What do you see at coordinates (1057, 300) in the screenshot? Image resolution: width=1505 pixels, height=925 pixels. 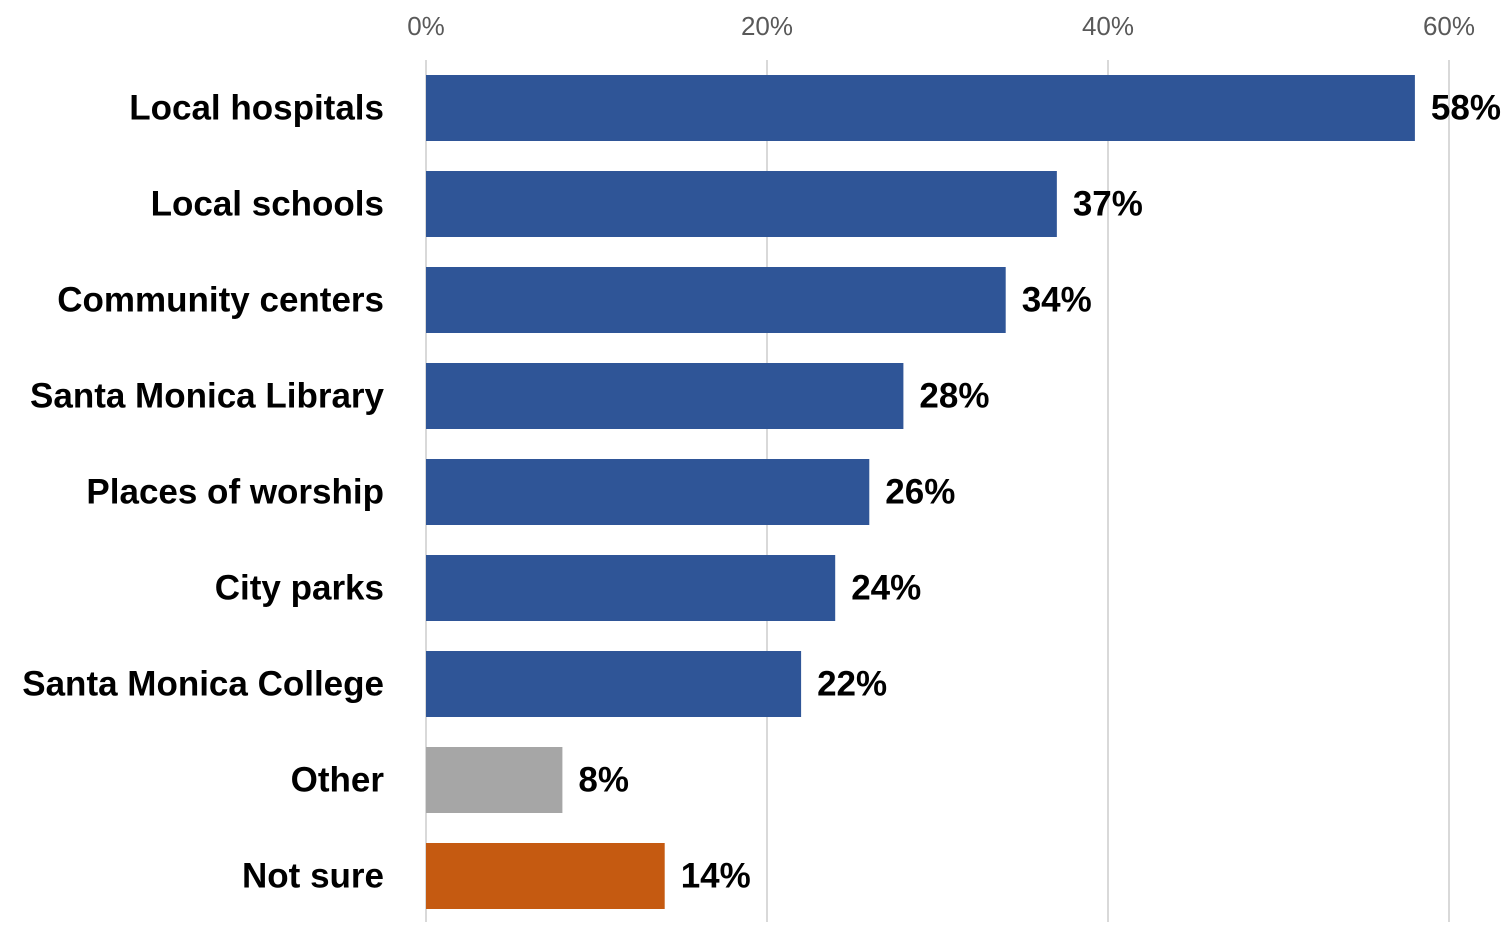 I see `value-label: 34%` at bounding box center [1057, 300].